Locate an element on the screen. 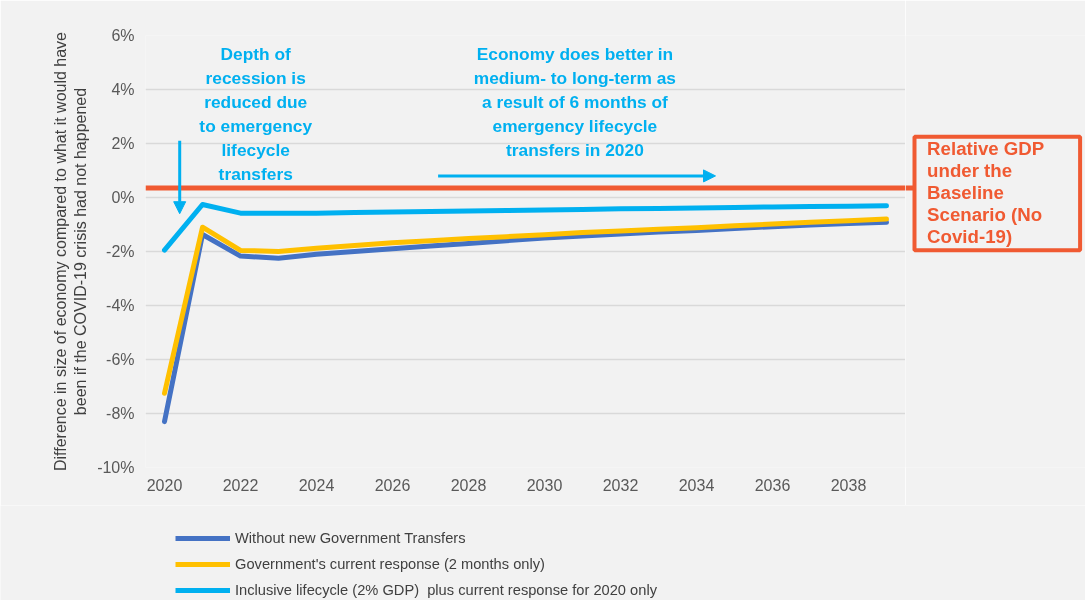 The width and height of the screenshot is (1085, 603). x-tick-label: 2028 is located at coordinates (468, 485).